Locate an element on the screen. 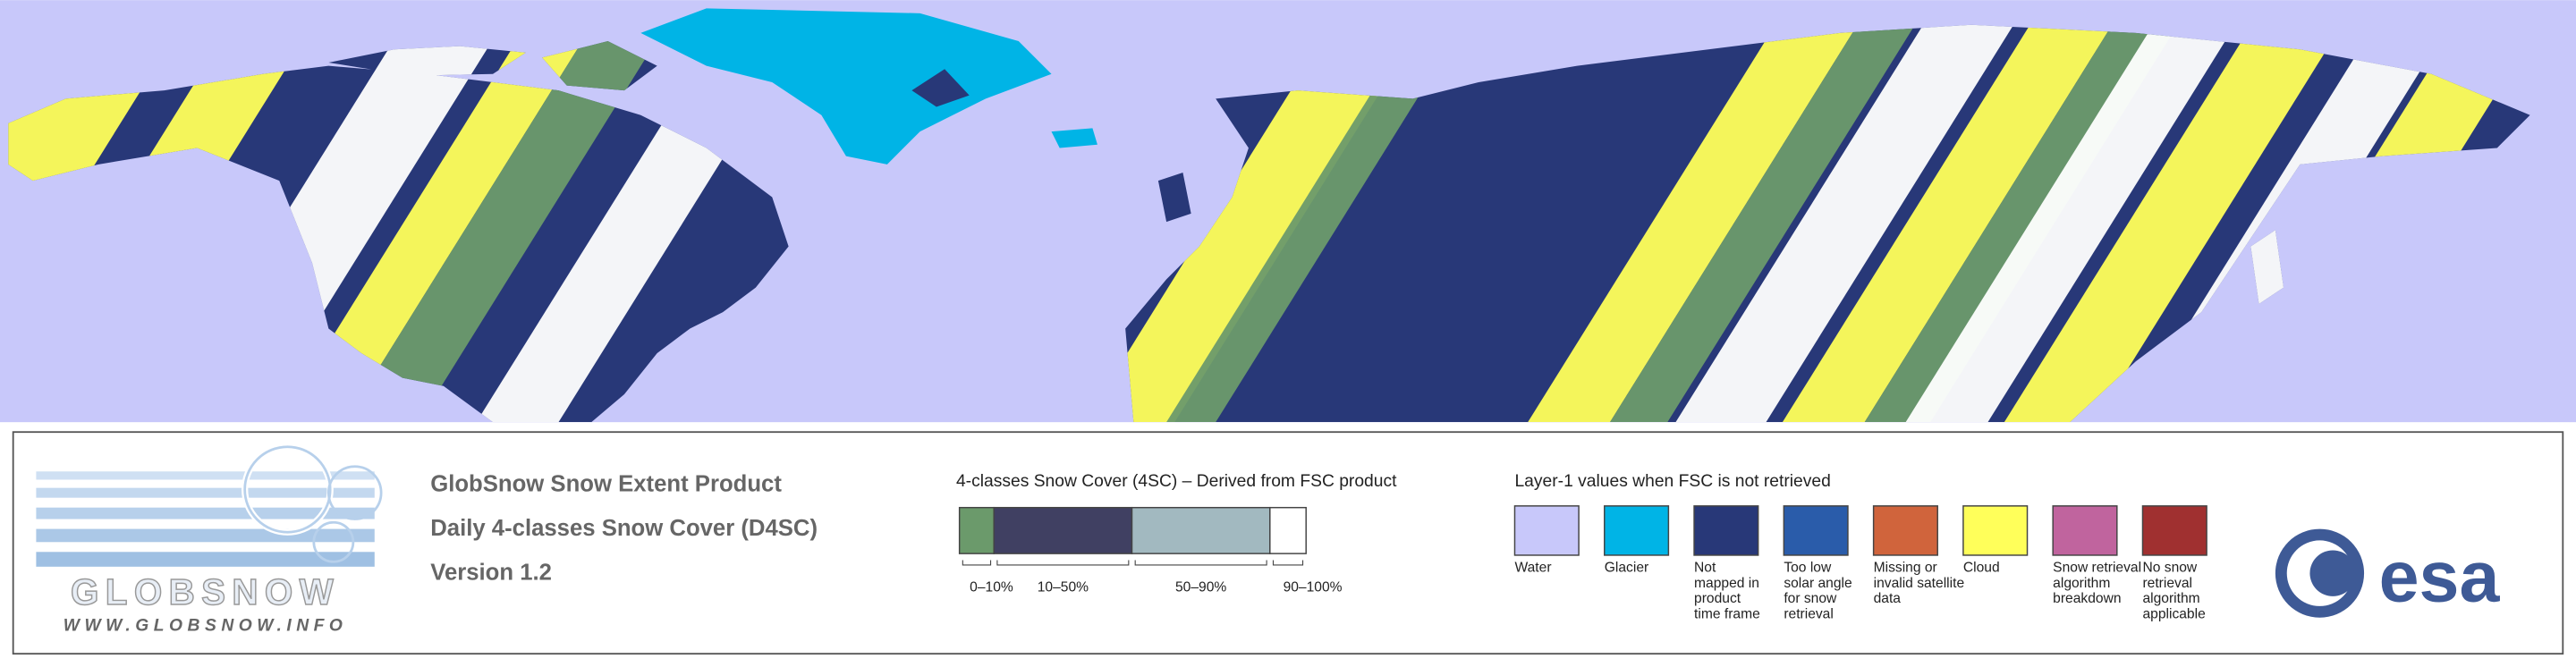 The width and height of the screenshot is (2576, 667). layer1-label: Too low is located at coordinates (1808, 567).